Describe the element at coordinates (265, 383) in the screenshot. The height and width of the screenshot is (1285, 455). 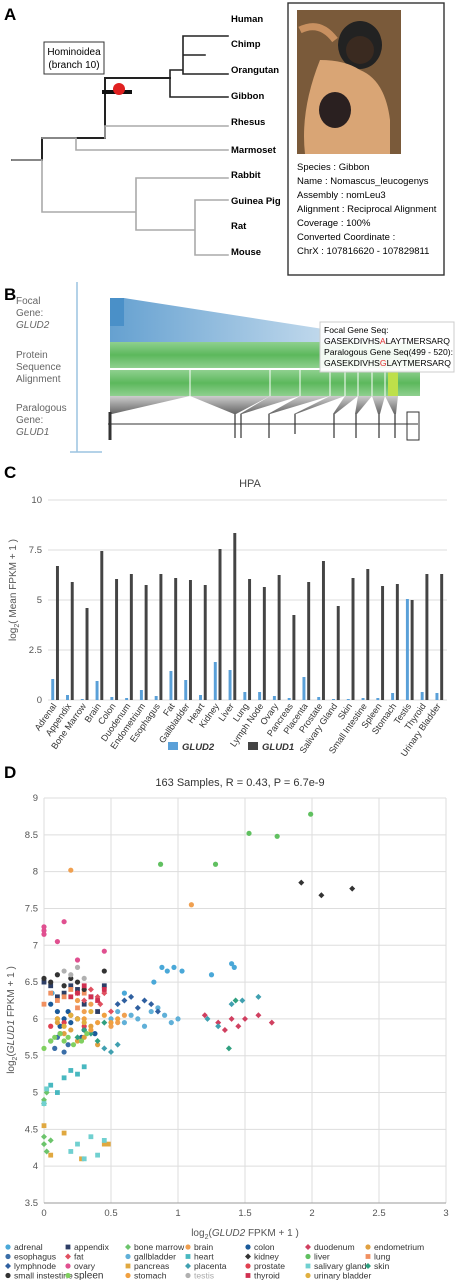
I see `alignment-bar-bottom` at that location.